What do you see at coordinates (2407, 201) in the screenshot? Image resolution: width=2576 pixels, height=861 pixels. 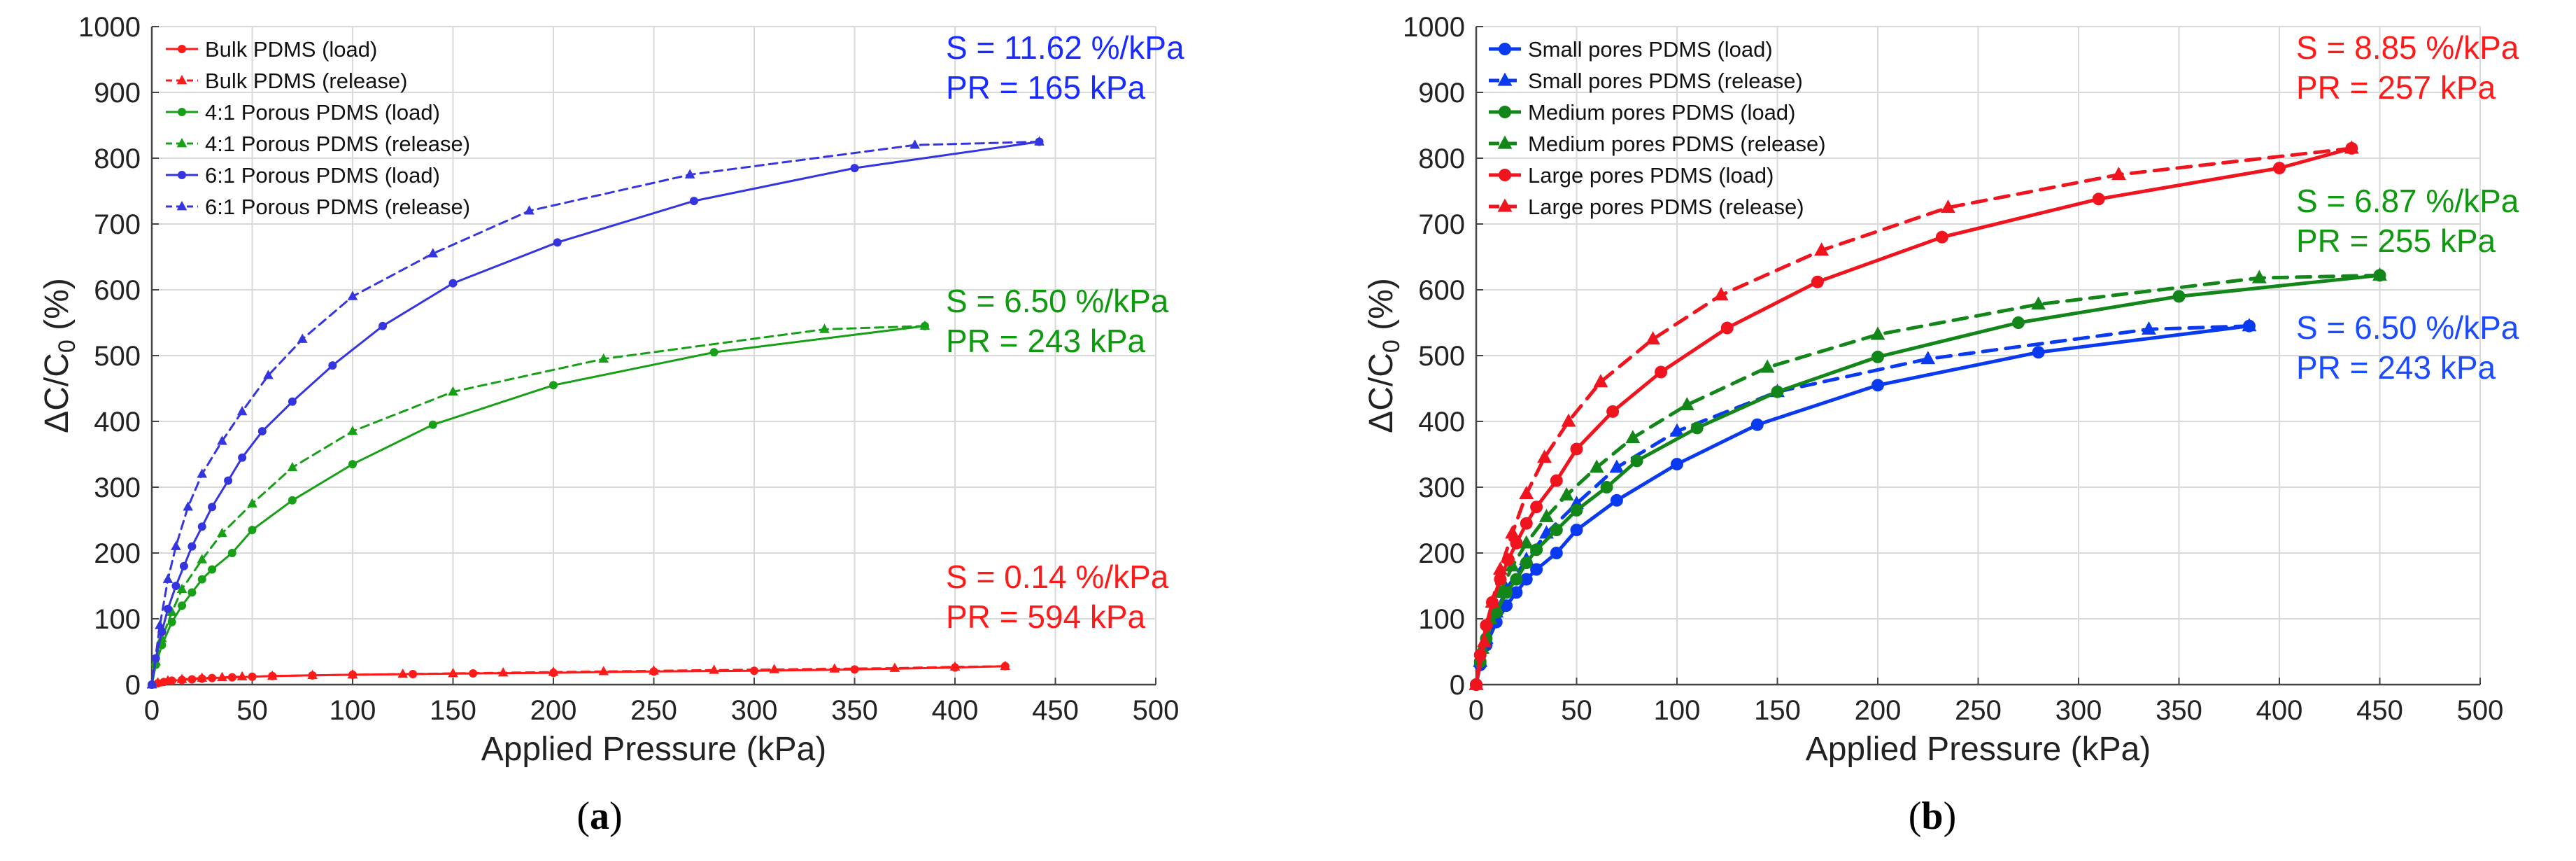 I see `annotation-line: S = 6.87 %/kPa` at bounding box center [2407, 201].